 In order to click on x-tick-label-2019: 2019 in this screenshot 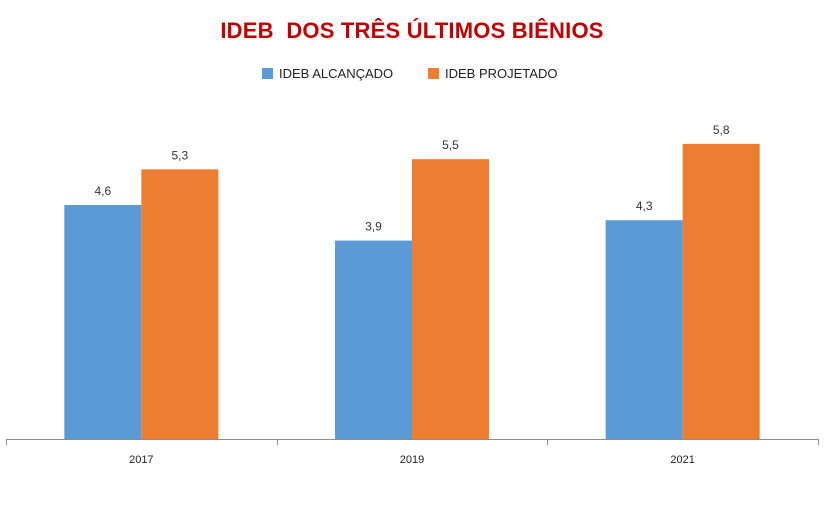, I will do `click(412, 460)`.